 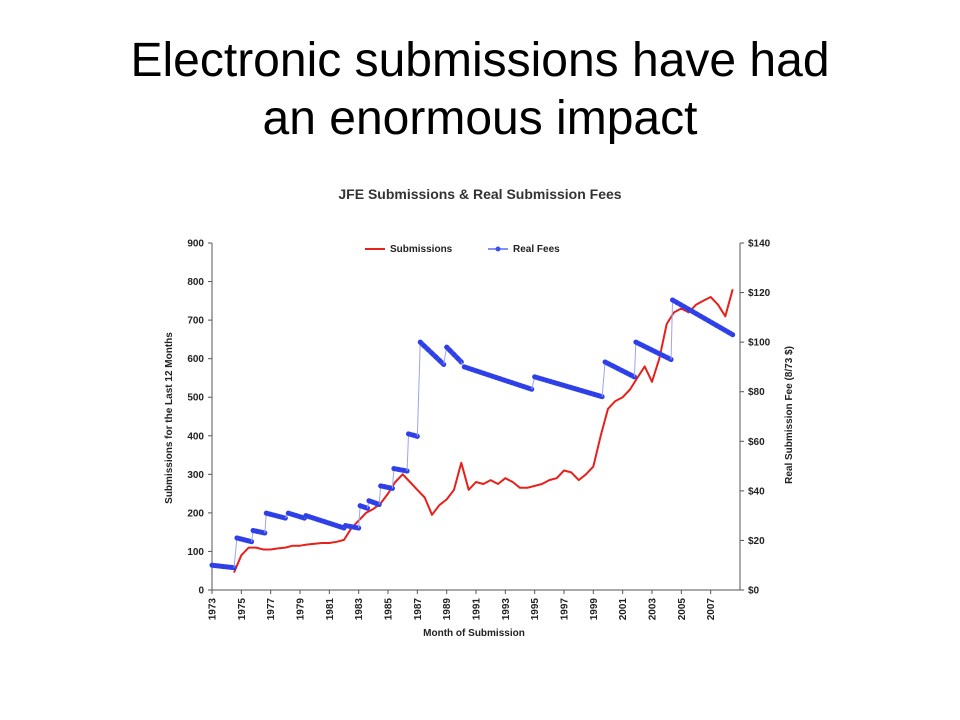 I want to click on x-tick-label: 1999, so click(x=594, y=609).